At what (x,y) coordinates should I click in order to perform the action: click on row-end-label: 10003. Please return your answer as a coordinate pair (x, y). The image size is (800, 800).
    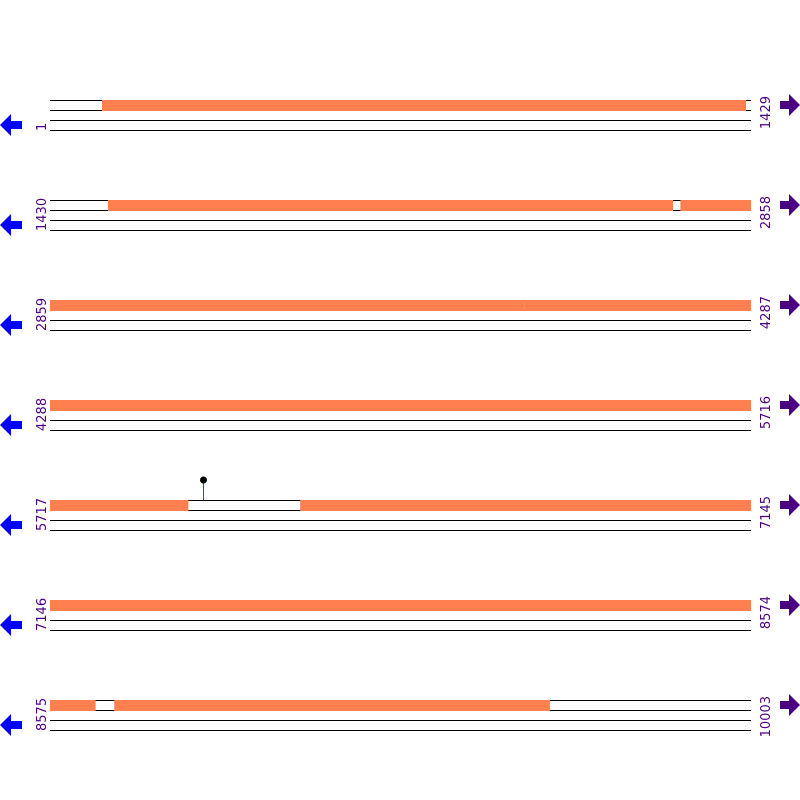
    Looking at the image, I should click on (766, 716).